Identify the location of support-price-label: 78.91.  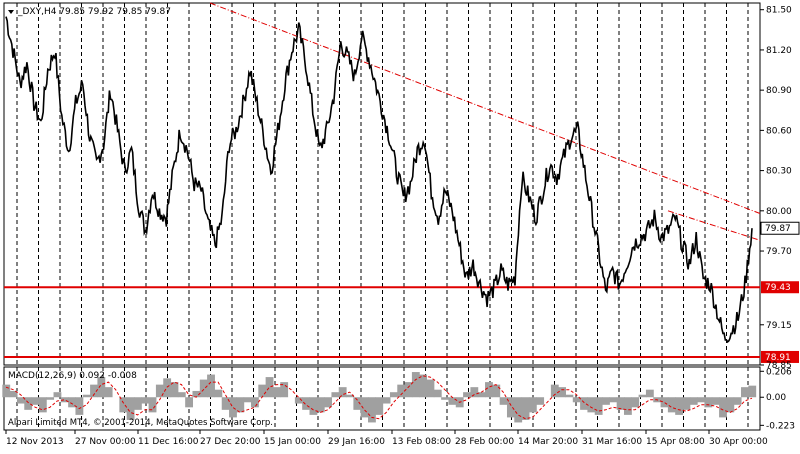
(778, 358).